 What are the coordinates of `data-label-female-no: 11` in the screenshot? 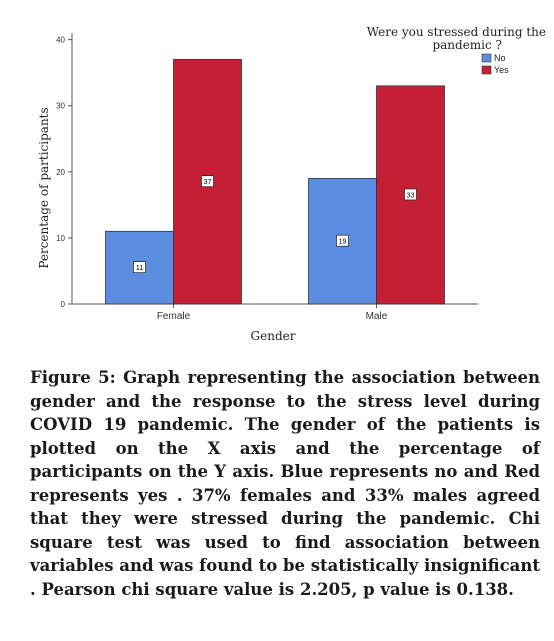 It's located at (139, 268).